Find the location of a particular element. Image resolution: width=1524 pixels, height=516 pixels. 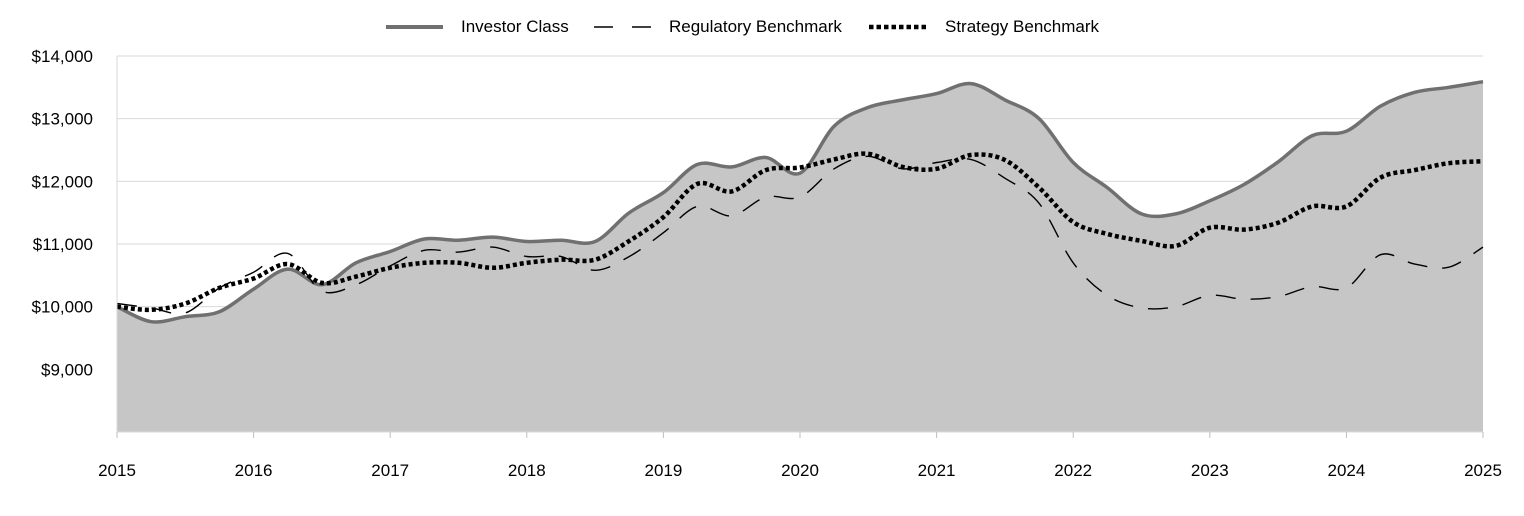

x-tick-label: 2020 is located at coordinates (800, 470).